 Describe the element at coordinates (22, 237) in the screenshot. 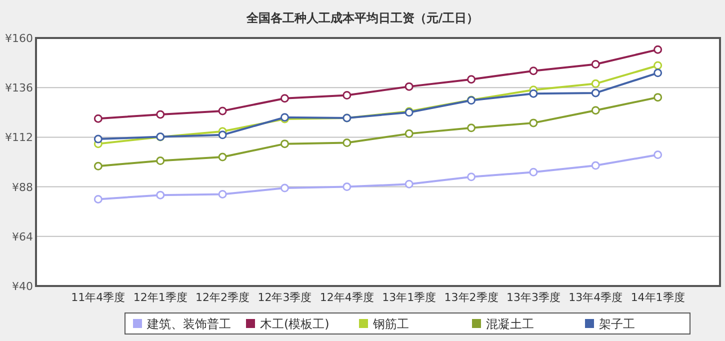

I see `y-tick-label: ¥64` at that location.